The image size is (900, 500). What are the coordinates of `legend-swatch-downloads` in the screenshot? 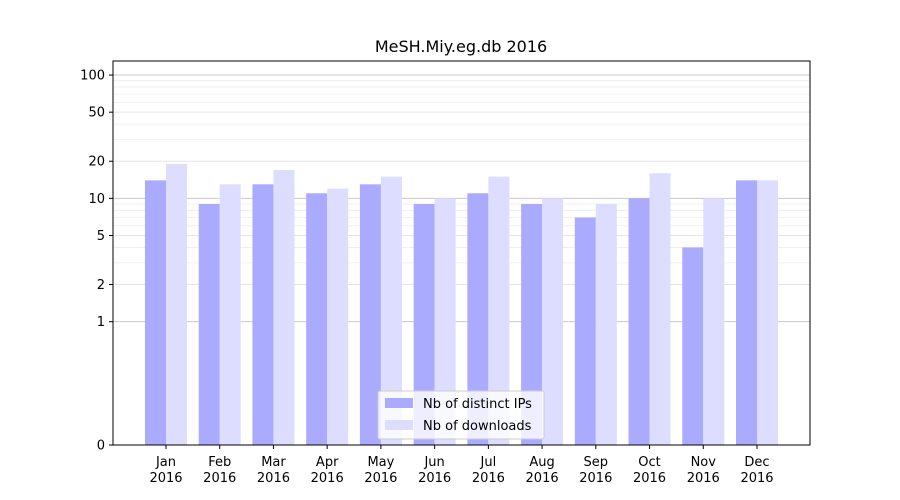 It's located at (399, 425).